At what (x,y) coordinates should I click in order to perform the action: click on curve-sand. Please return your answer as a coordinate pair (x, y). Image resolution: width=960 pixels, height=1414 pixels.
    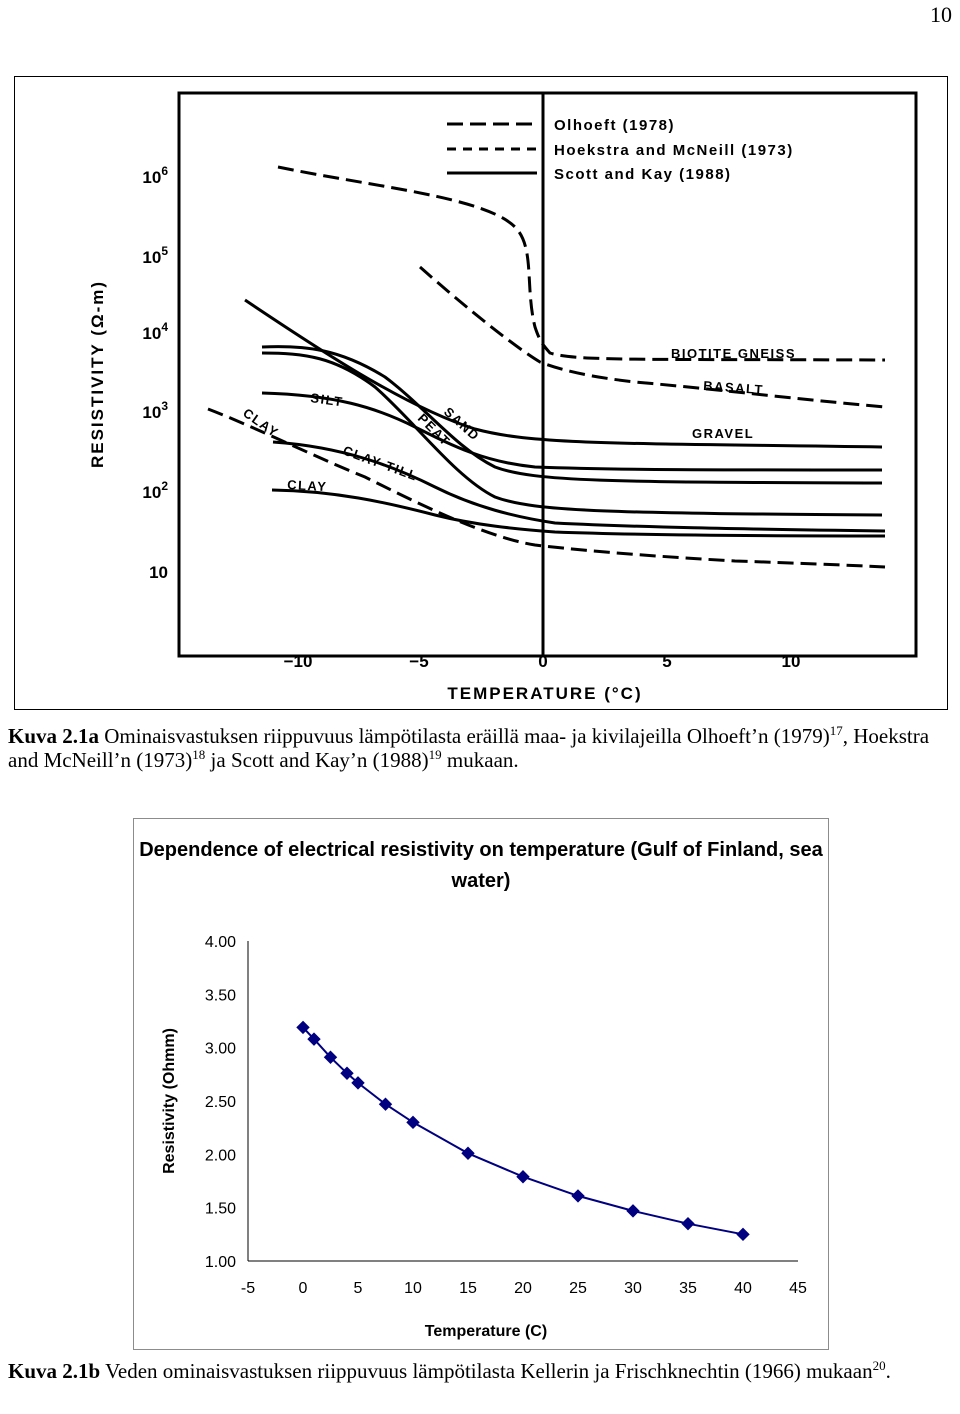
    Looking at the image, I should click on (572, 415).